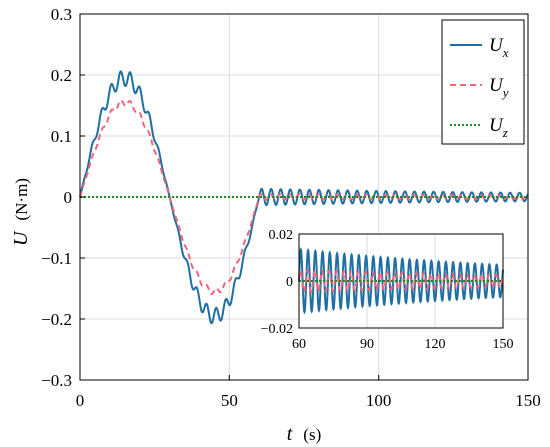 This screenshot has width=550, height=447. What do you see at coordinates (56, 319) in the screenshot?
I see `y-tick-label: −0.2` at bounding box center [56, 319].